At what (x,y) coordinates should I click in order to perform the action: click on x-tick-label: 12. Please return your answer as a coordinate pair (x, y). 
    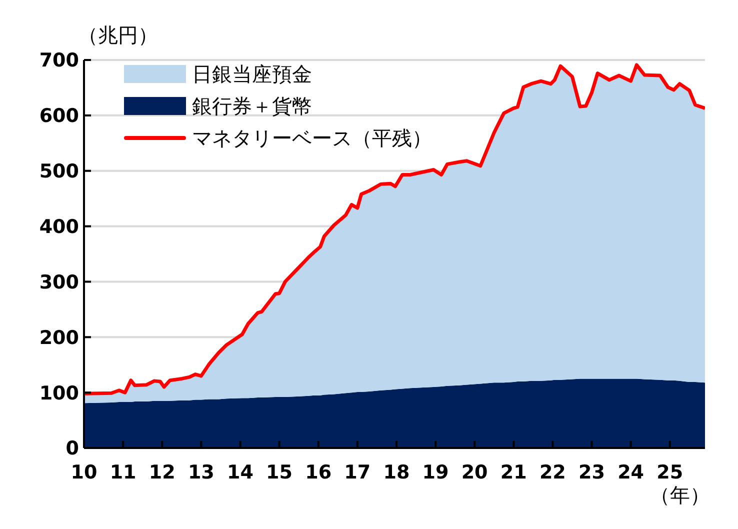
    Looking at the image, I should click on (162, 472).